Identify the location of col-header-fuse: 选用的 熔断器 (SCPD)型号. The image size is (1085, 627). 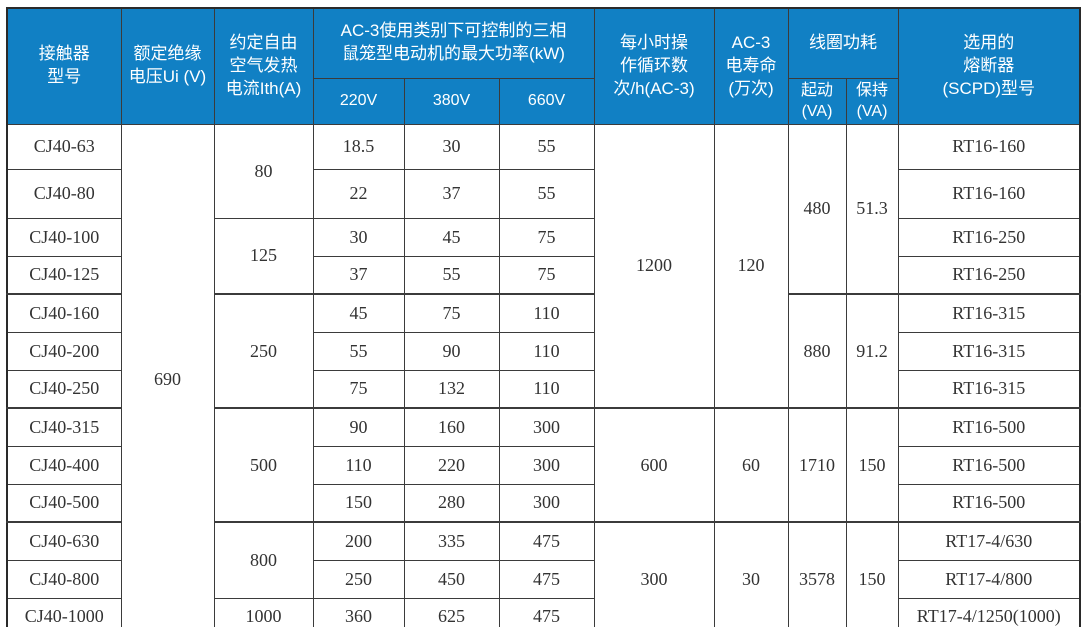
(989, 66).